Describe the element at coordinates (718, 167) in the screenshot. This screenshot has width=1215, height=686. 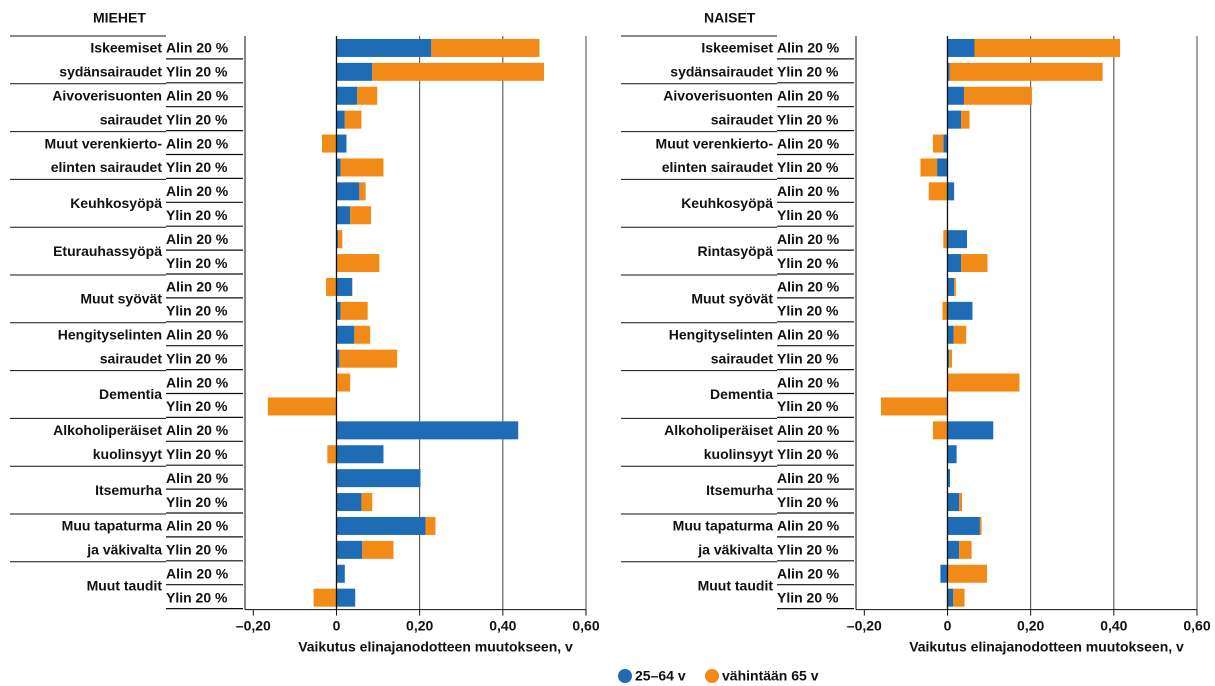
I see `group-label: elinten sairaudet` at that location.